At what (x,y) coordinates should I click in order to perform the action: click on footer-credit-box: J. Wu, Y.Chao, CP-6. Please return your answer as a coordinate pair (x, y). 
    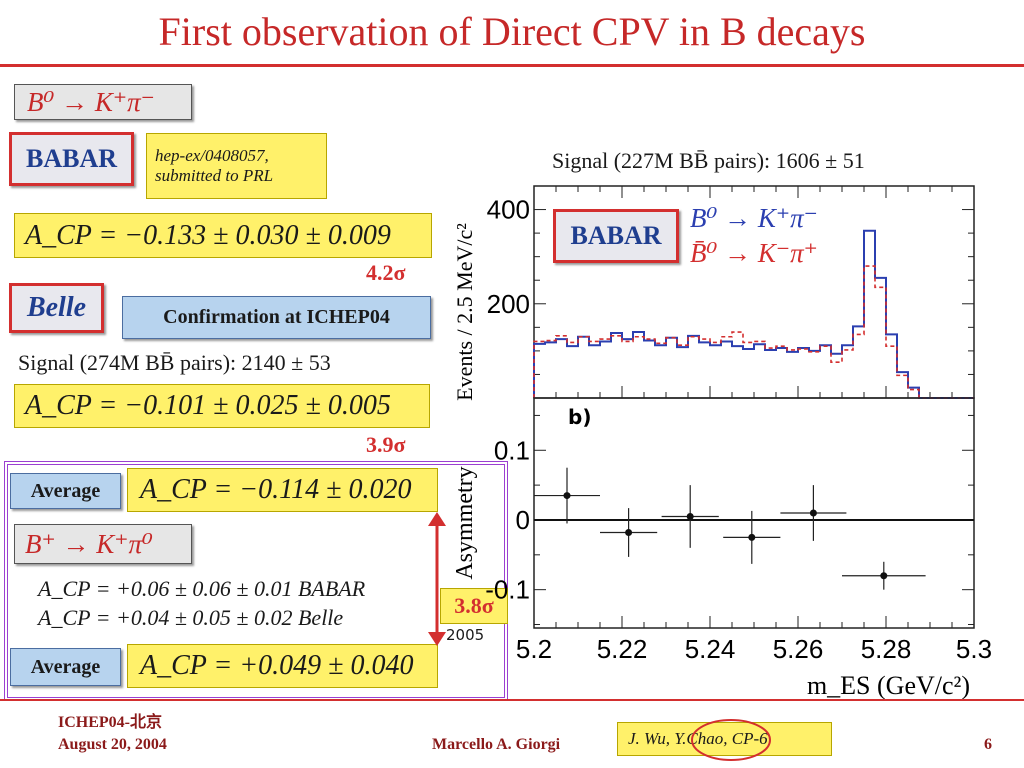
    Looking at the image, I should click on (724, 739).